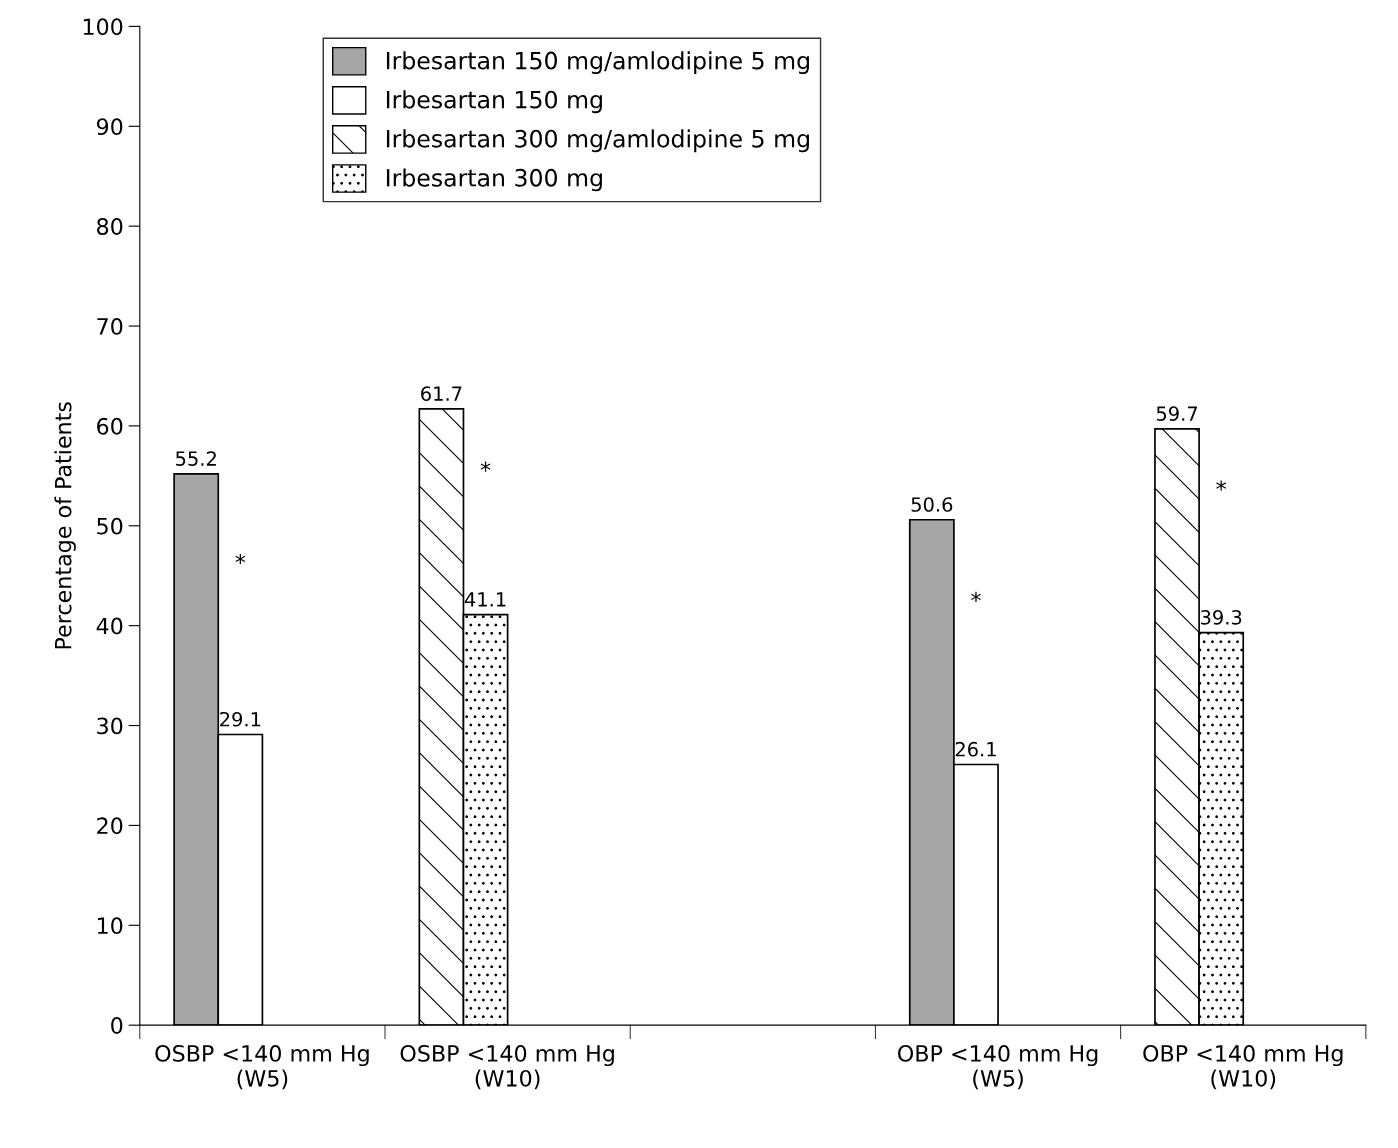  I want to click on x-tick-label: OBP <140 mm Hg (W10), so click(1243, 1067).